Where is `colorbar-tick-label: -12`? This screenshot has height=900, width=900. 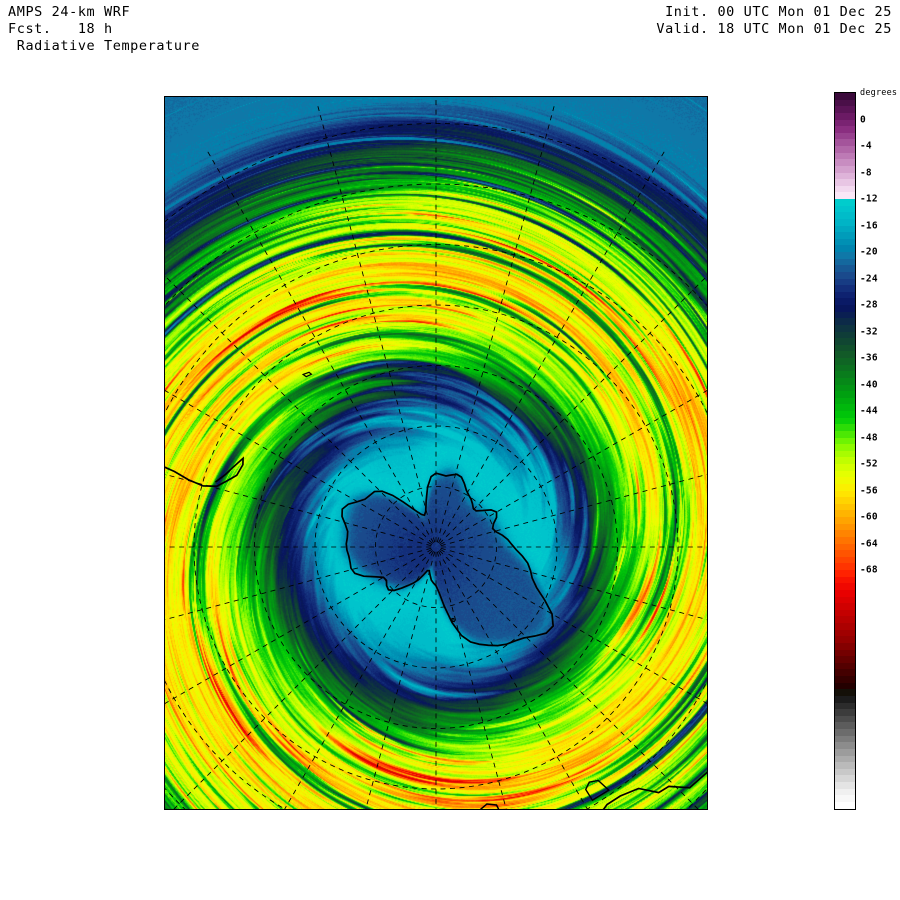 colorbar-tick-label: -12 is located at coordinates (869, 199).